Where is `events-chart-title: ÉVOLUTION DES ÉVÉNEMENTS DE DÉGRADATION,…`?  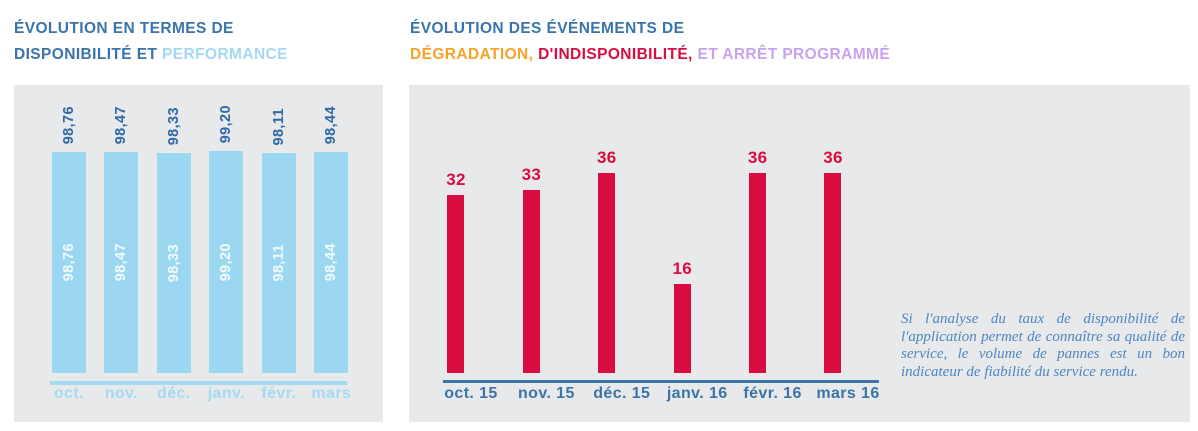
events-chart-title: ÉVOLUTION DES ÉVÉNEMENTS DE DÉGRADATION,… is located at coordinates (650, 41).